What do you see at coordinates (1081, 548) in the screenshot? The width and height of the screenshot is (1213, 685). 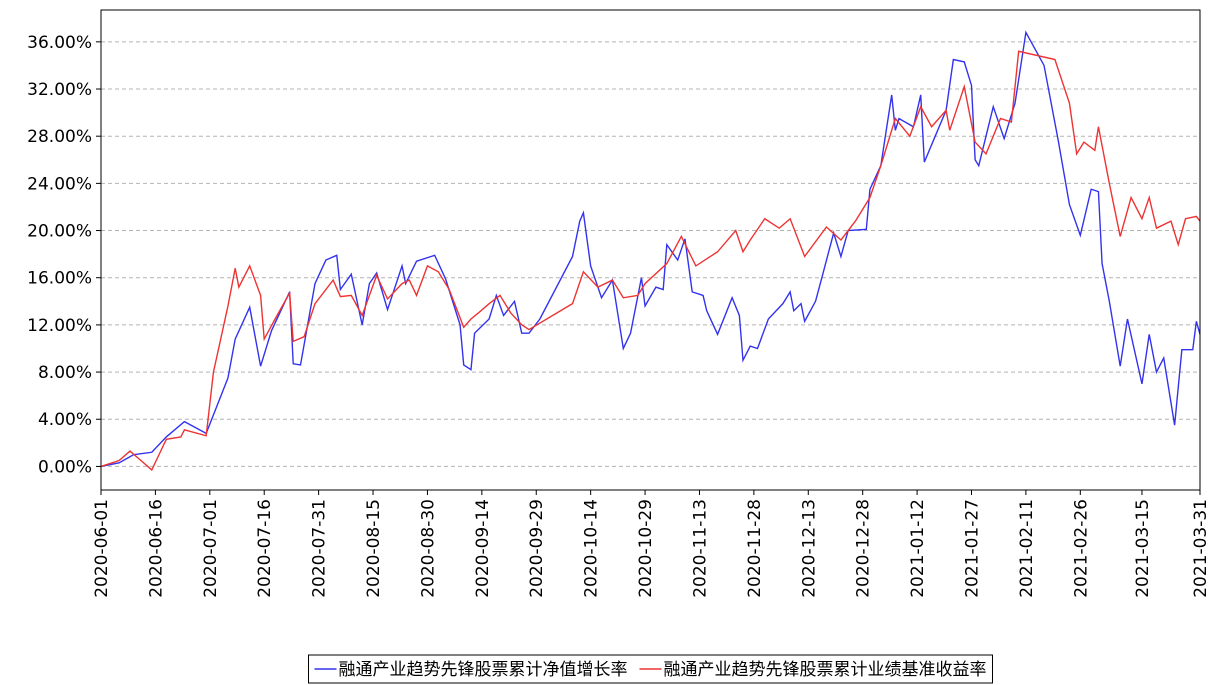 I see `x-tick-label: 2021-02-26` at bounding box center [1081, 548].